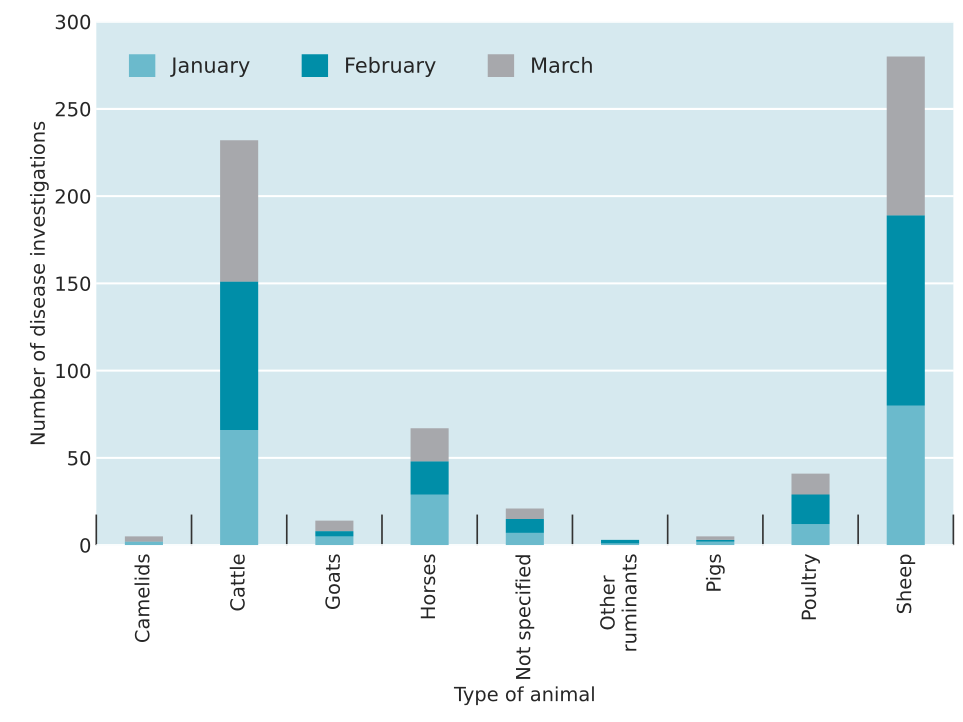  What do you see at coordinates (618, 602) in the screenshot?
I see `x-tick-label: Other ruminants` at bounding box center [618, 602].